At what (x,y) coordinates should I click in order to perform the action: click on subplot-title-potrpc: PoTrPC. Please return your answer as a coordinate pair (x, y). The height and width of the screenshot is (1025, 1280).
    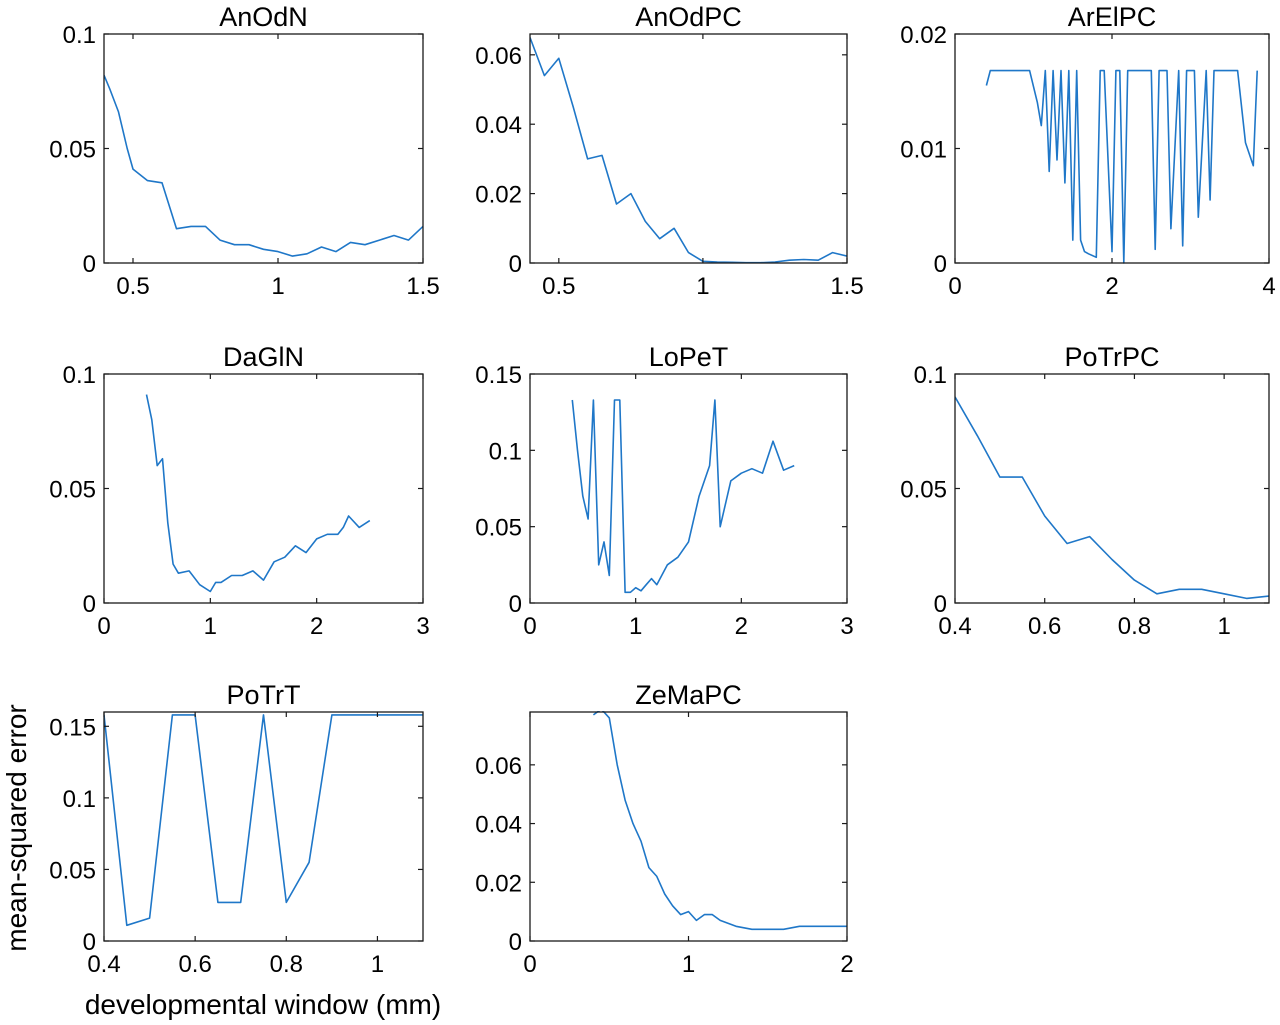
    Looking at the image, I should click on (1111, 357).